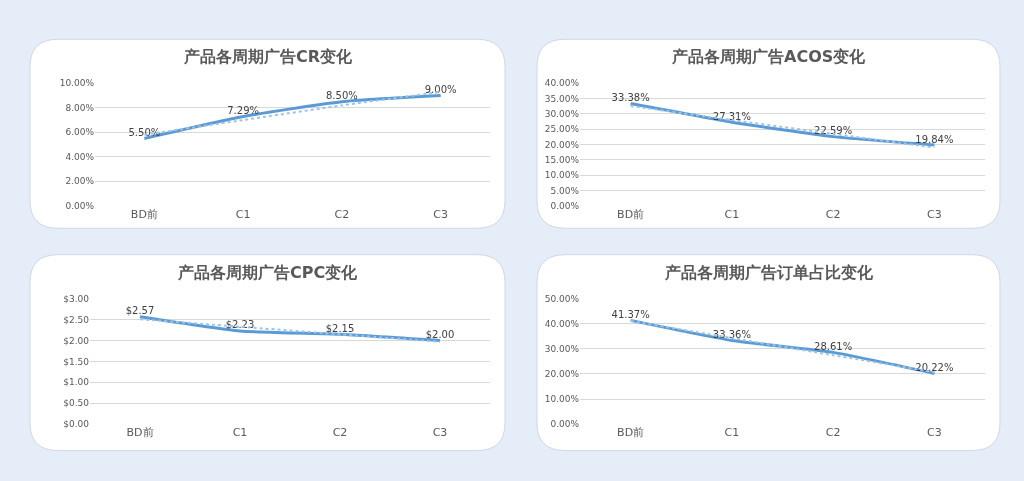 This screenshot has height=481, width=1024. I want to click on data-label: 5.50%, so click(144, 132).